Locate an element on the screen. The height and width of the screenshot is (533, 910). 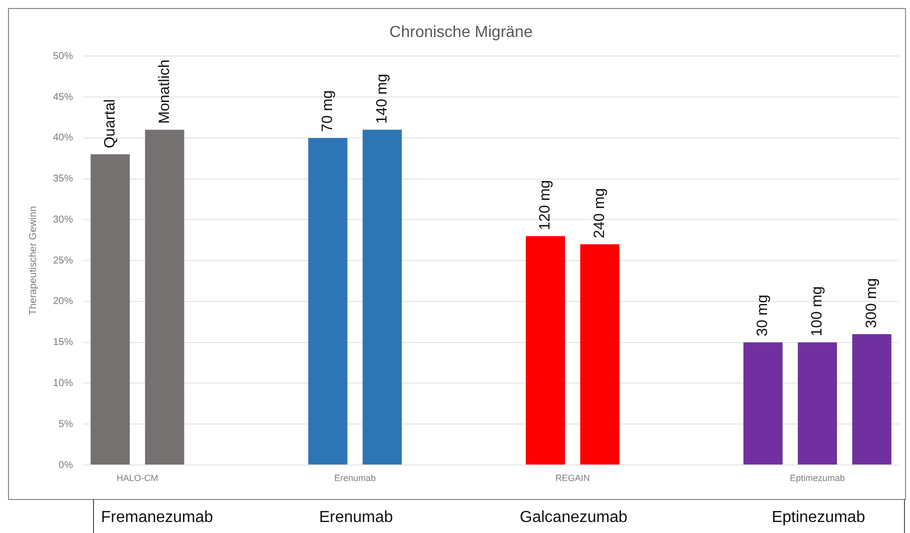
x-tick-label: 30 mg is located at coordinates (763, 315).